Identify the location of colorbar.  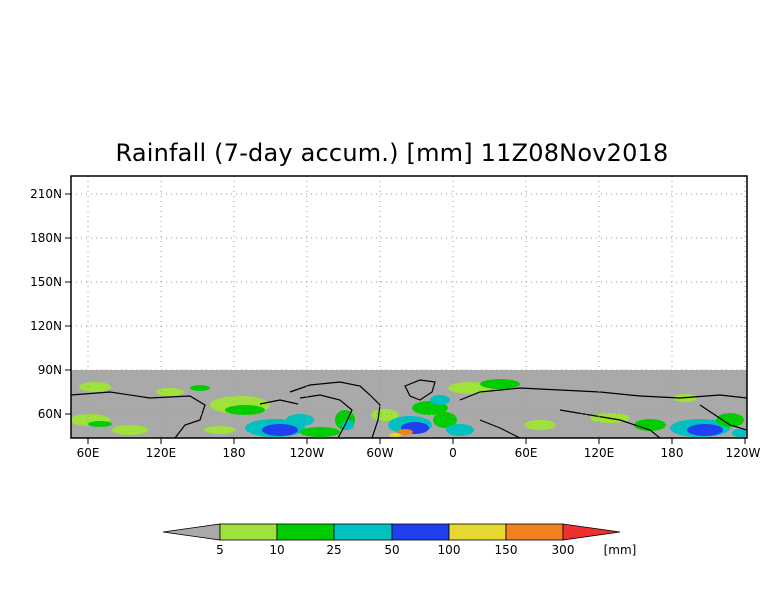
(391, 532).